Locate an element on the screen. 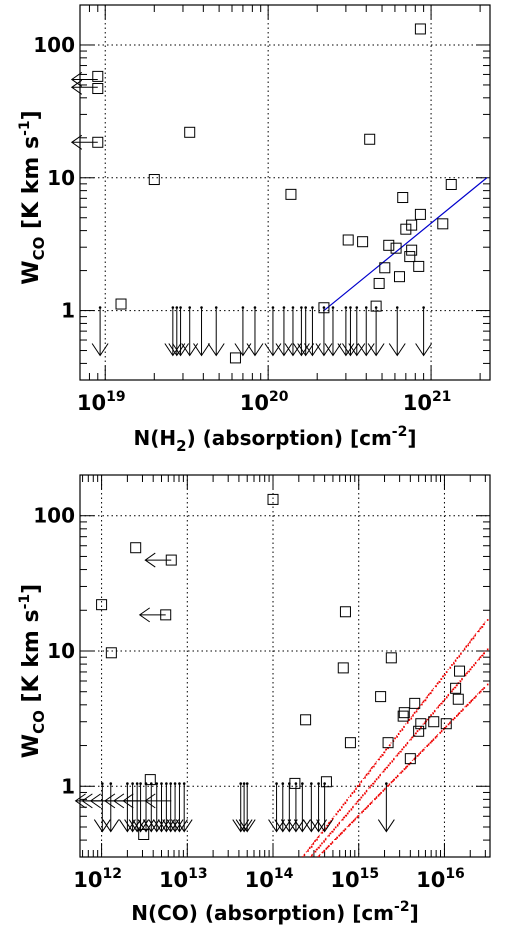  x-tick-label: 1013 is located at coordinates (183, 879).